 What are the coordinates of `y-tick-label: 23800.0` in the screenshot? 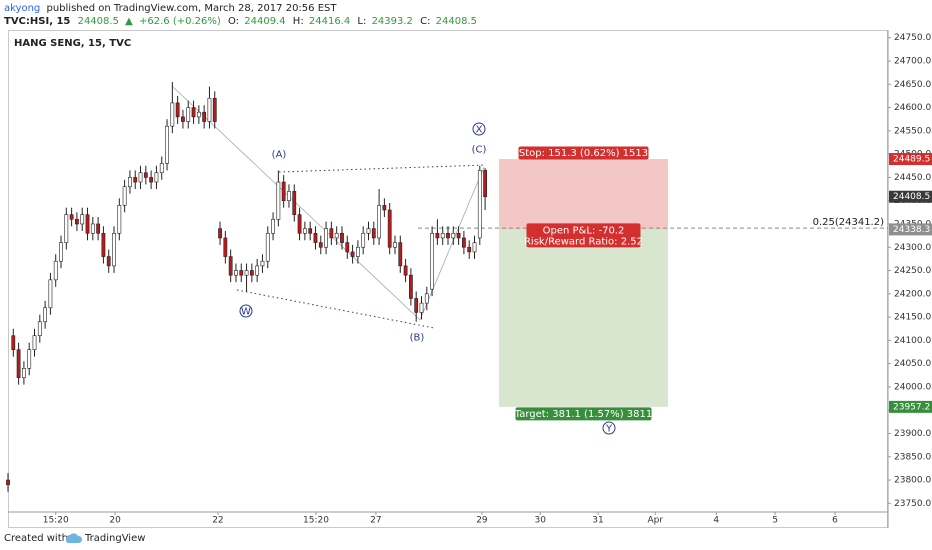 It's located at (912, 481).